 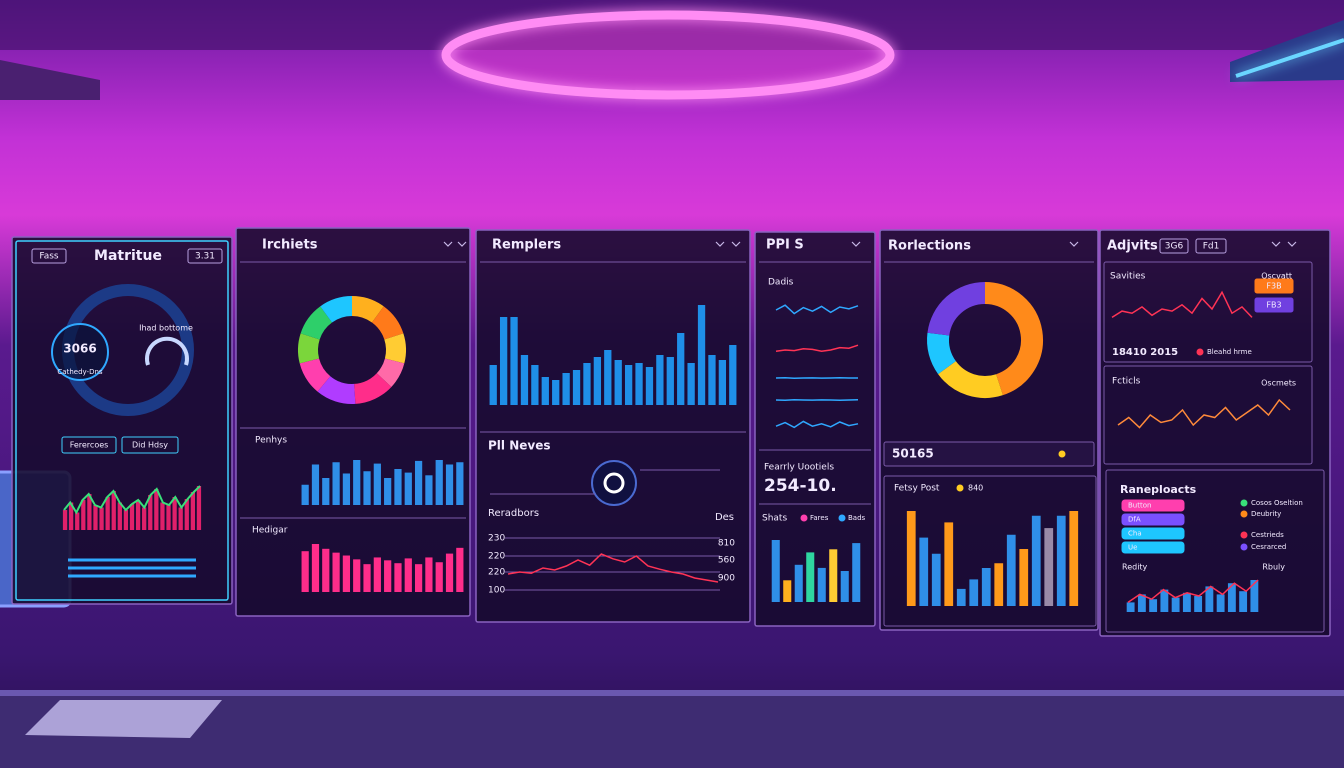 What do you see at coordinates (79, 349) in the screenshot?
I see `gauge-value: 3066` at bounding box center [79, 349].